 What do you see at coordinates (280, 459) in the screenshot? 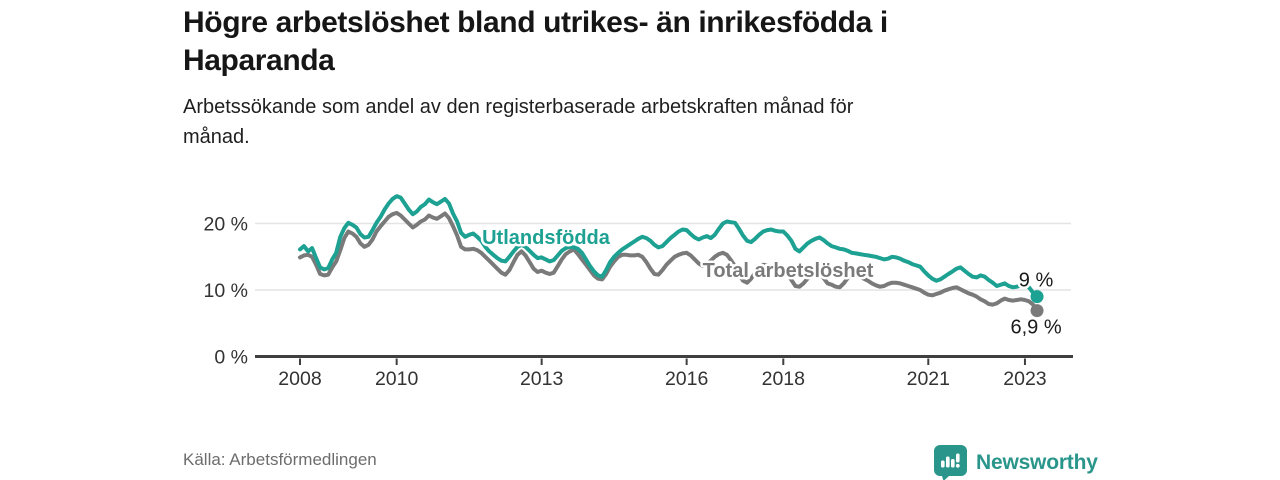
I see `source-note: Källa: Arbetsförmedlingen` at bounding box center [280, 459].